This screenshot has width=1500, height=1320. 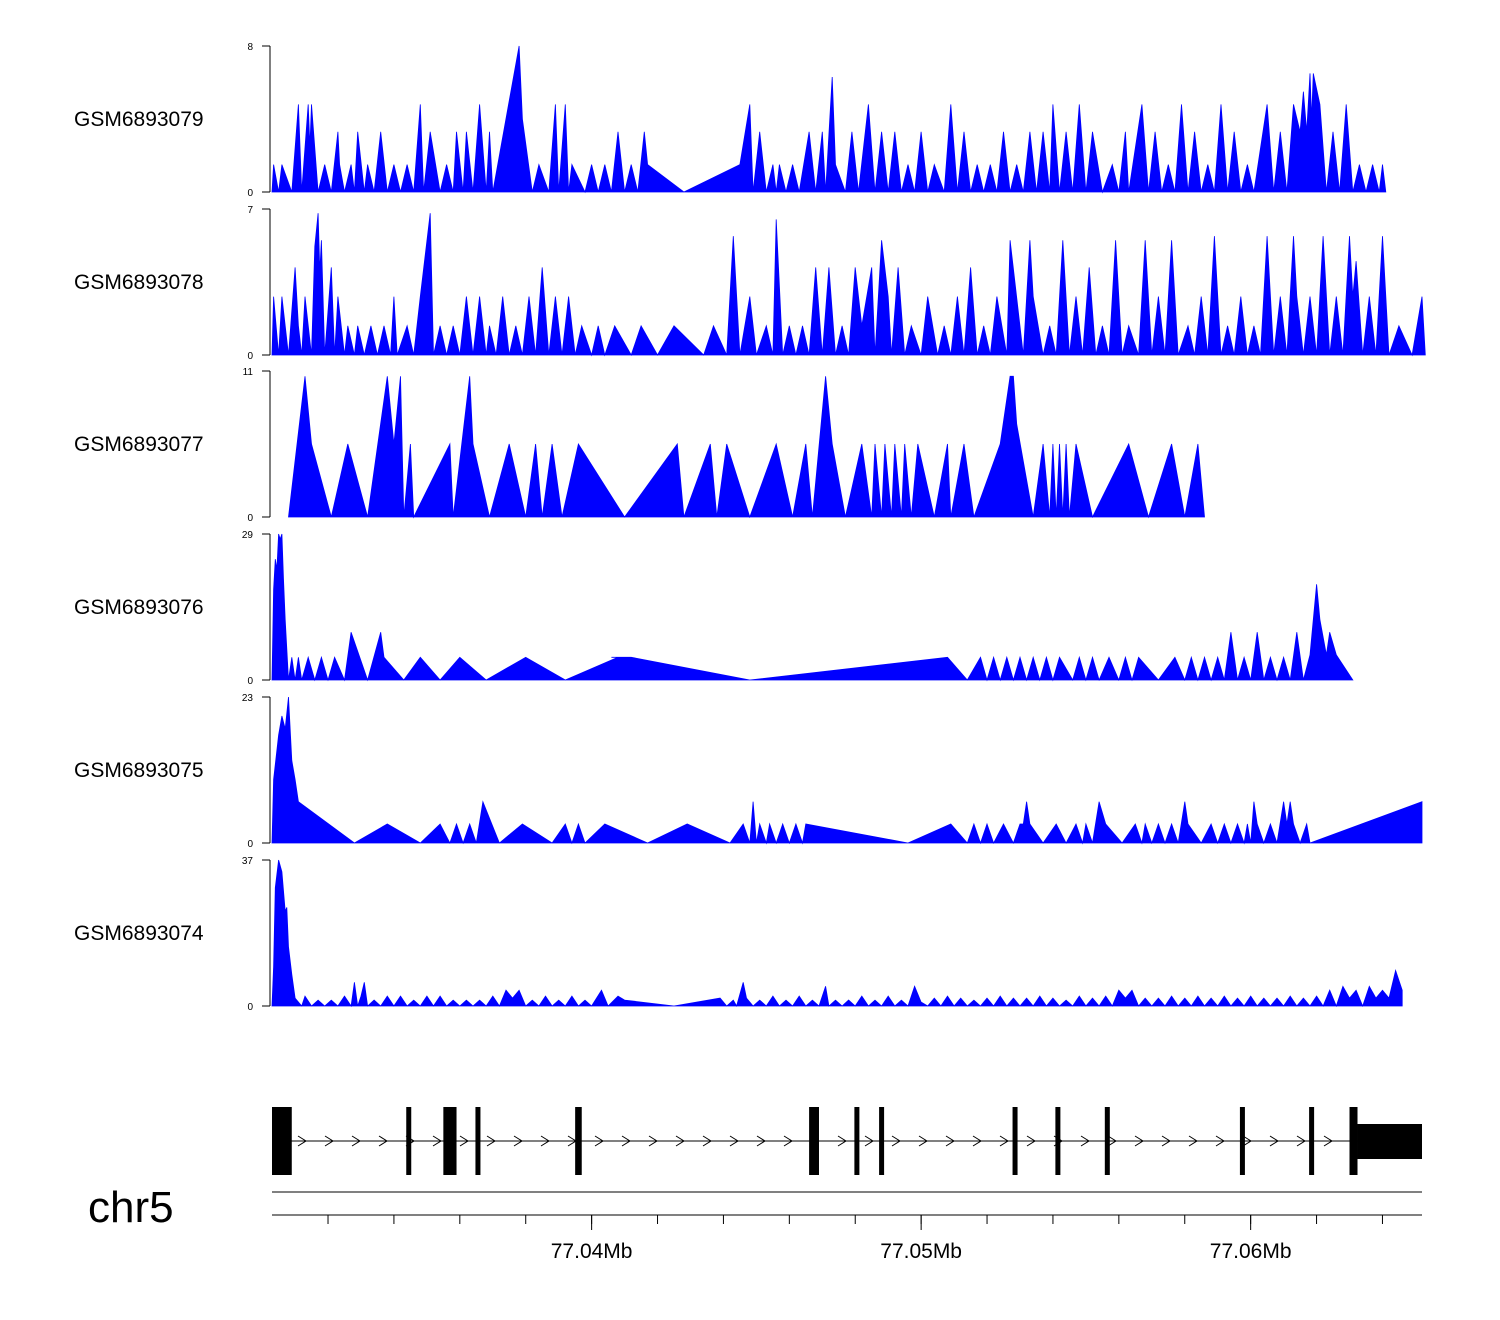 I want to click on track-GSM6893076: GSM6893076 29 0, so click(x=714, y=608).